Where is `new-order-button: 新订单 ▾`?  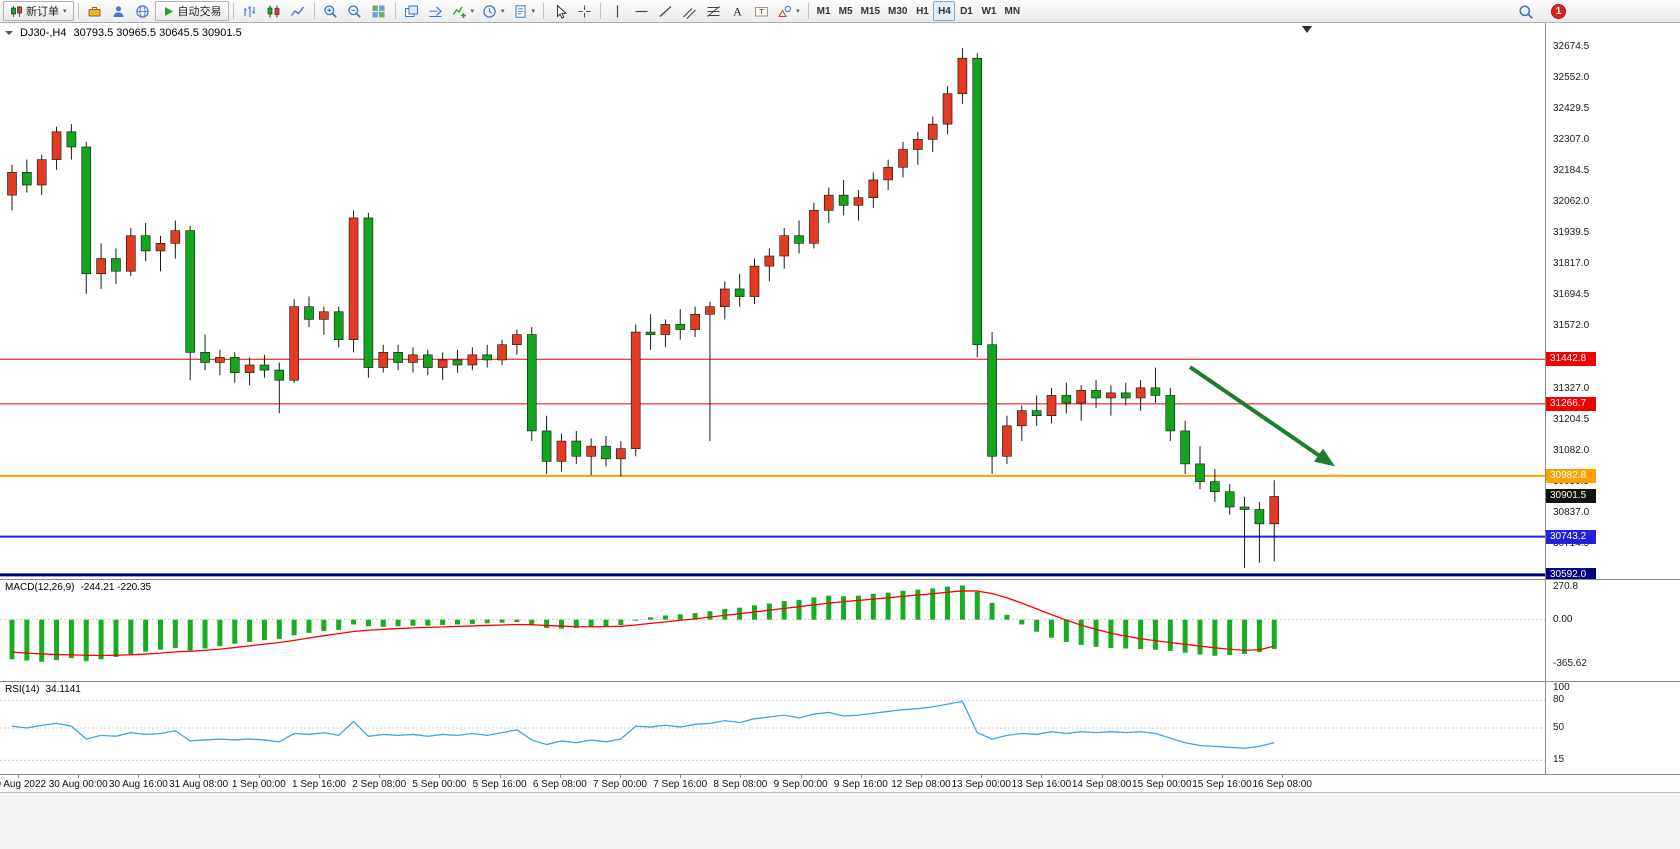 new-order-button: 新订单 ▾ is located at coordinates (38, 11).